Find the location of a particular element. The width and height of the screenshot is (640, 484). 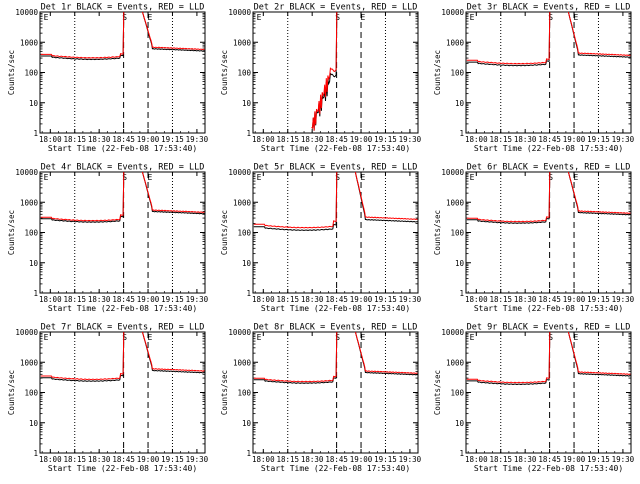

chart-title: Det 6r BLACK = Events, RED = LLD is located at coordinates (549, 168).